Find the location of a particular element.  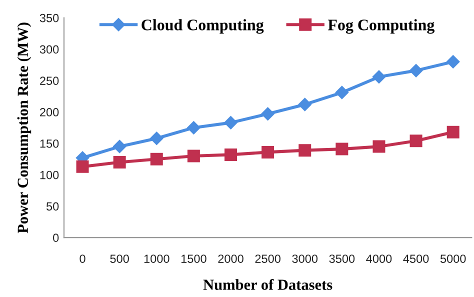

legend-label: Fog Computing is located at coordinates (381, 26).